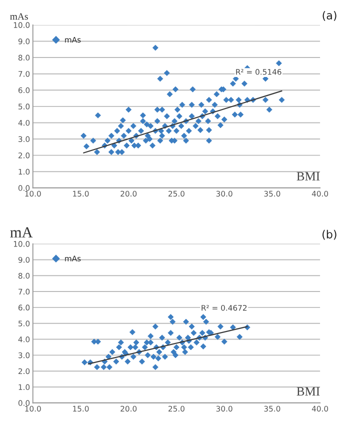 The image size is (346, 430). What do you see at coordinates (329, 235) in the screenshot?
I see `text: (b)` at bounding box center [329, 235].